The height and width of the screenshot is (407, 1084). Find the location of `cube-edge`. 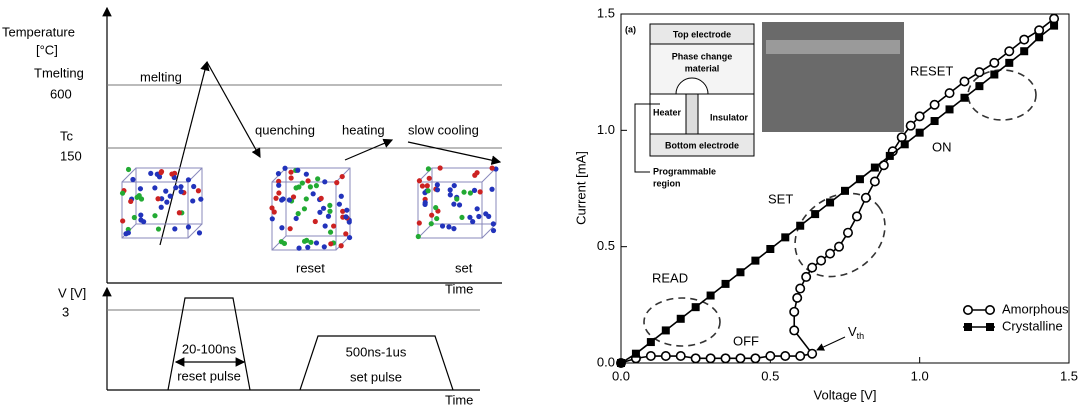

cube-edge is located at coordinates (279, 243).